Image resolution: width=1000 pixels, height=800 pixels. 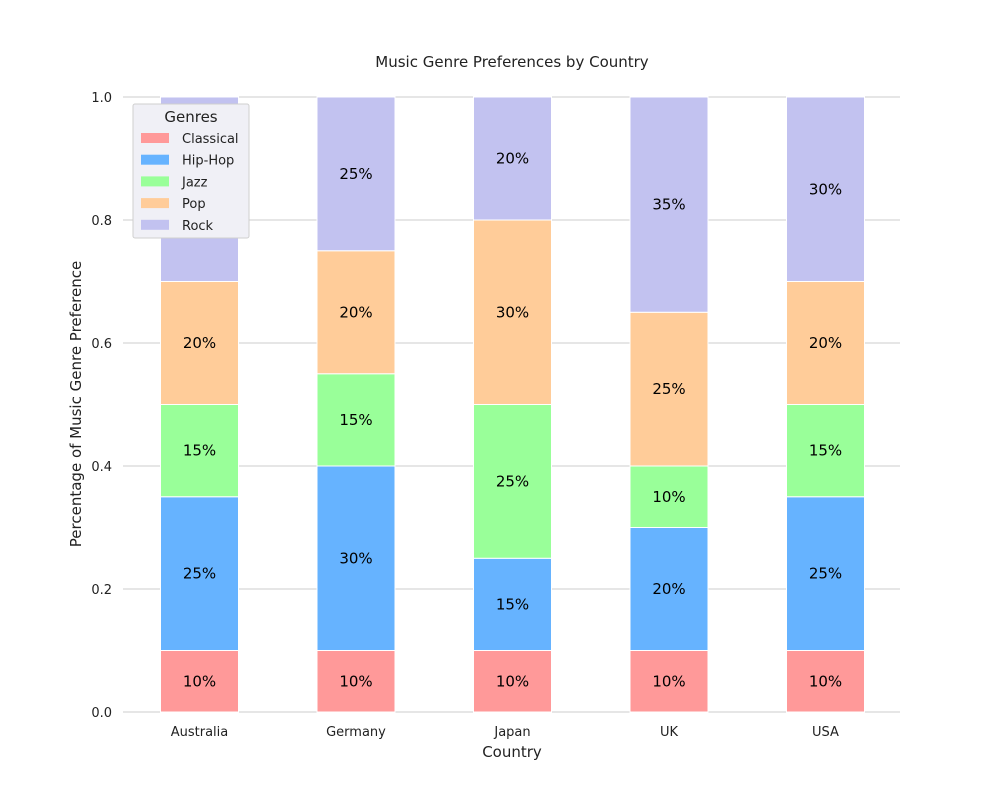 What do you see at coordinates (194, 204) in the screenshot?
I see `legend-label: Pop` at bounding box center [194, 204].